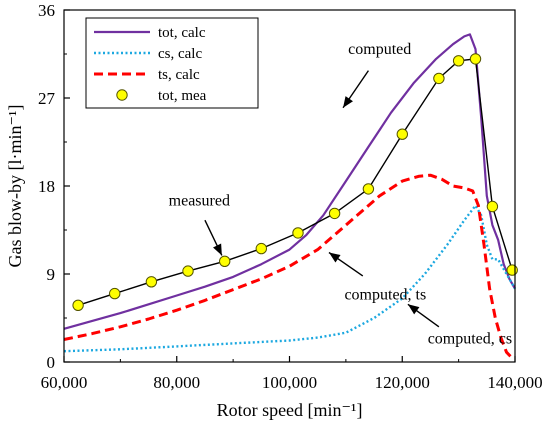 The width and height of the screenshot is (550, 425). What do you see at coordinates (470, 338) in the screenshot?
I see `annotation-label: computed, cs` at bounding box center [470, 338].